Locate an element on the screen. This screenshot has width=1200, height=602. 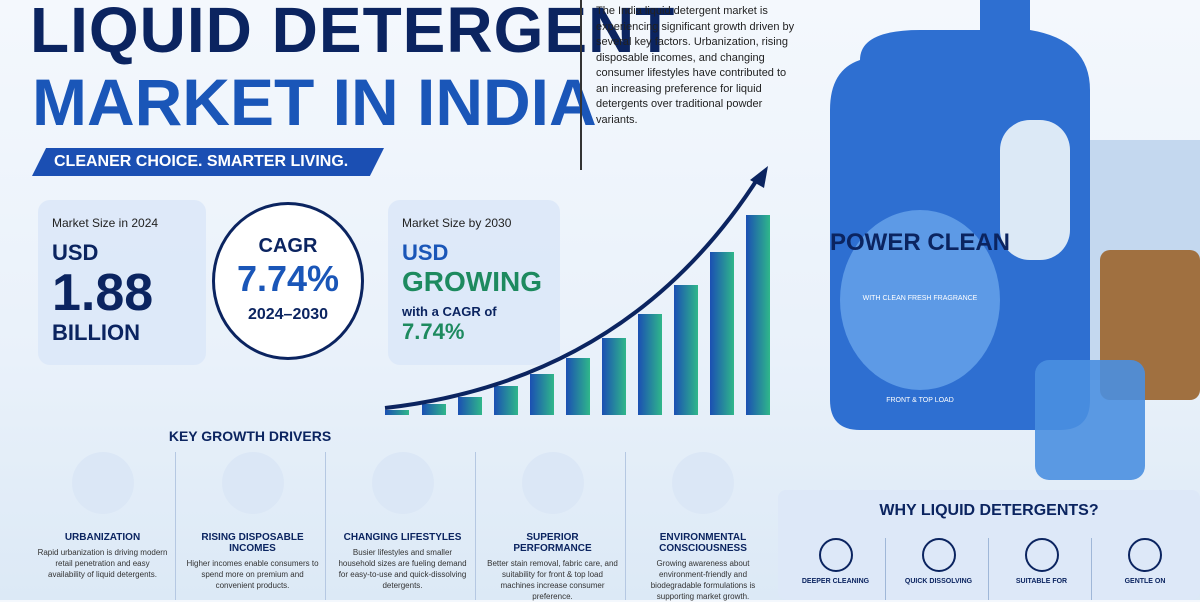
stat-value: 1.88 is located at coordinates (103, 293).